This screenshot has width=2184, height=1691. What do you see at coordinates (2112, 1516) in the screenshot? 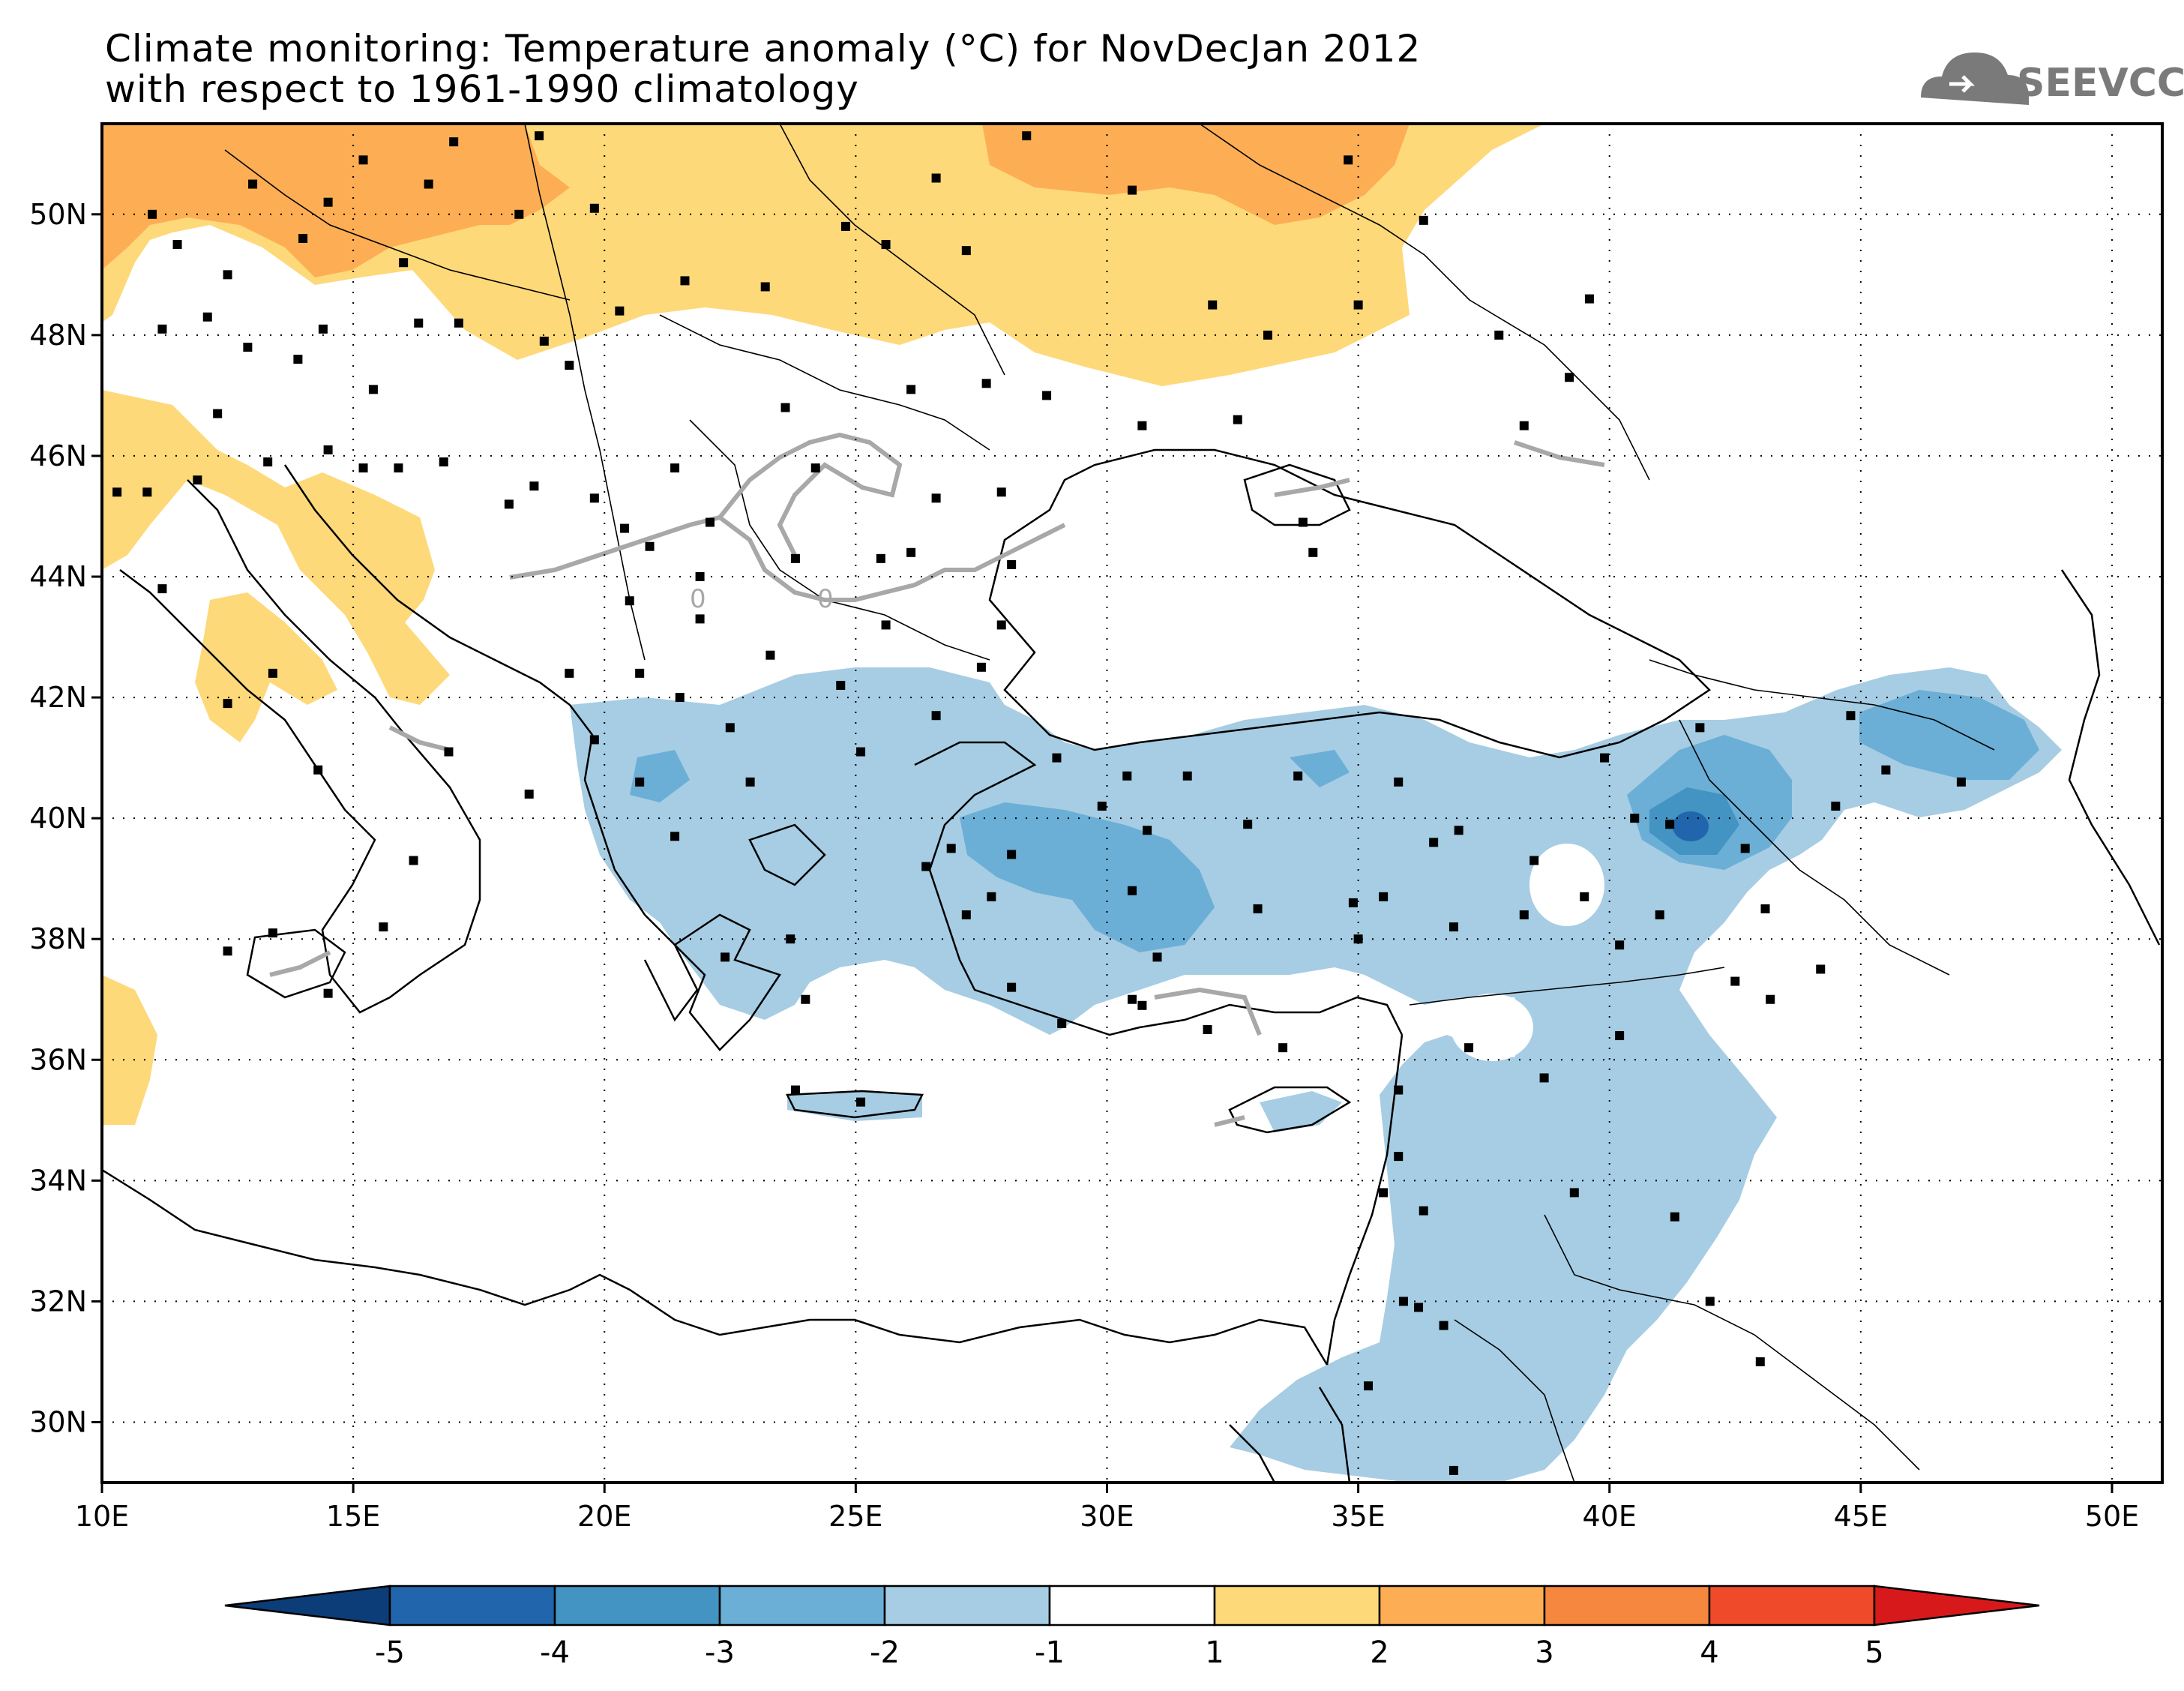
I see `x-tick-label: 50E` at bounding box center [2112, 1516].